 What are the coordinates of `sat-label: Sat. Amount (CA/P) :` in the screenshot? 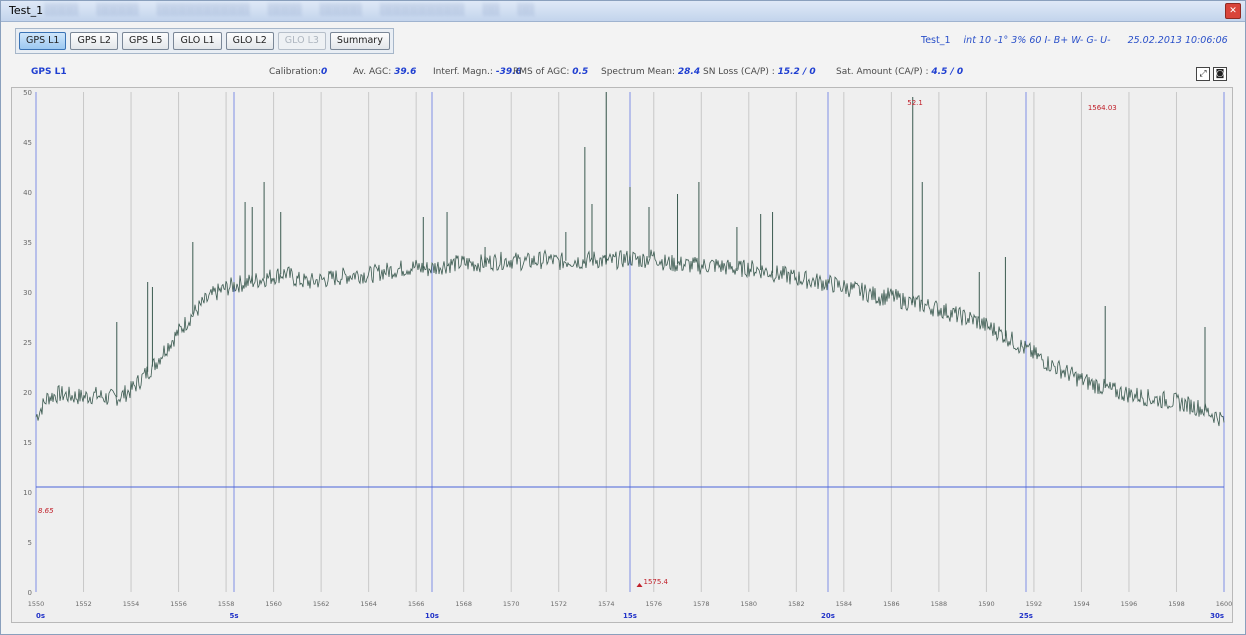 It's located at (882, 72).